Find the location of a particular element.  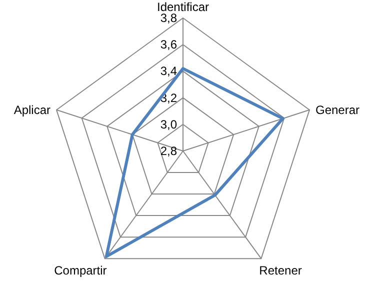

y-tick-label: 3,8 is located at coordinates (169, 18).